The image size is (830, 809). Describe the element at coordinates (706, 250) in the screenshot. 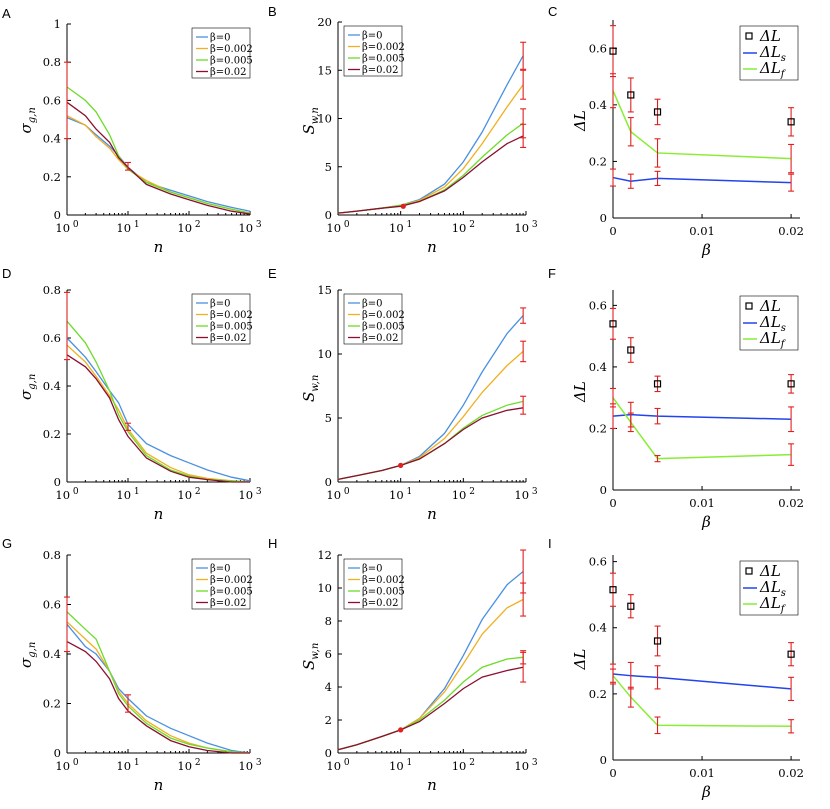

I see `x-axis-label: β` at that location.